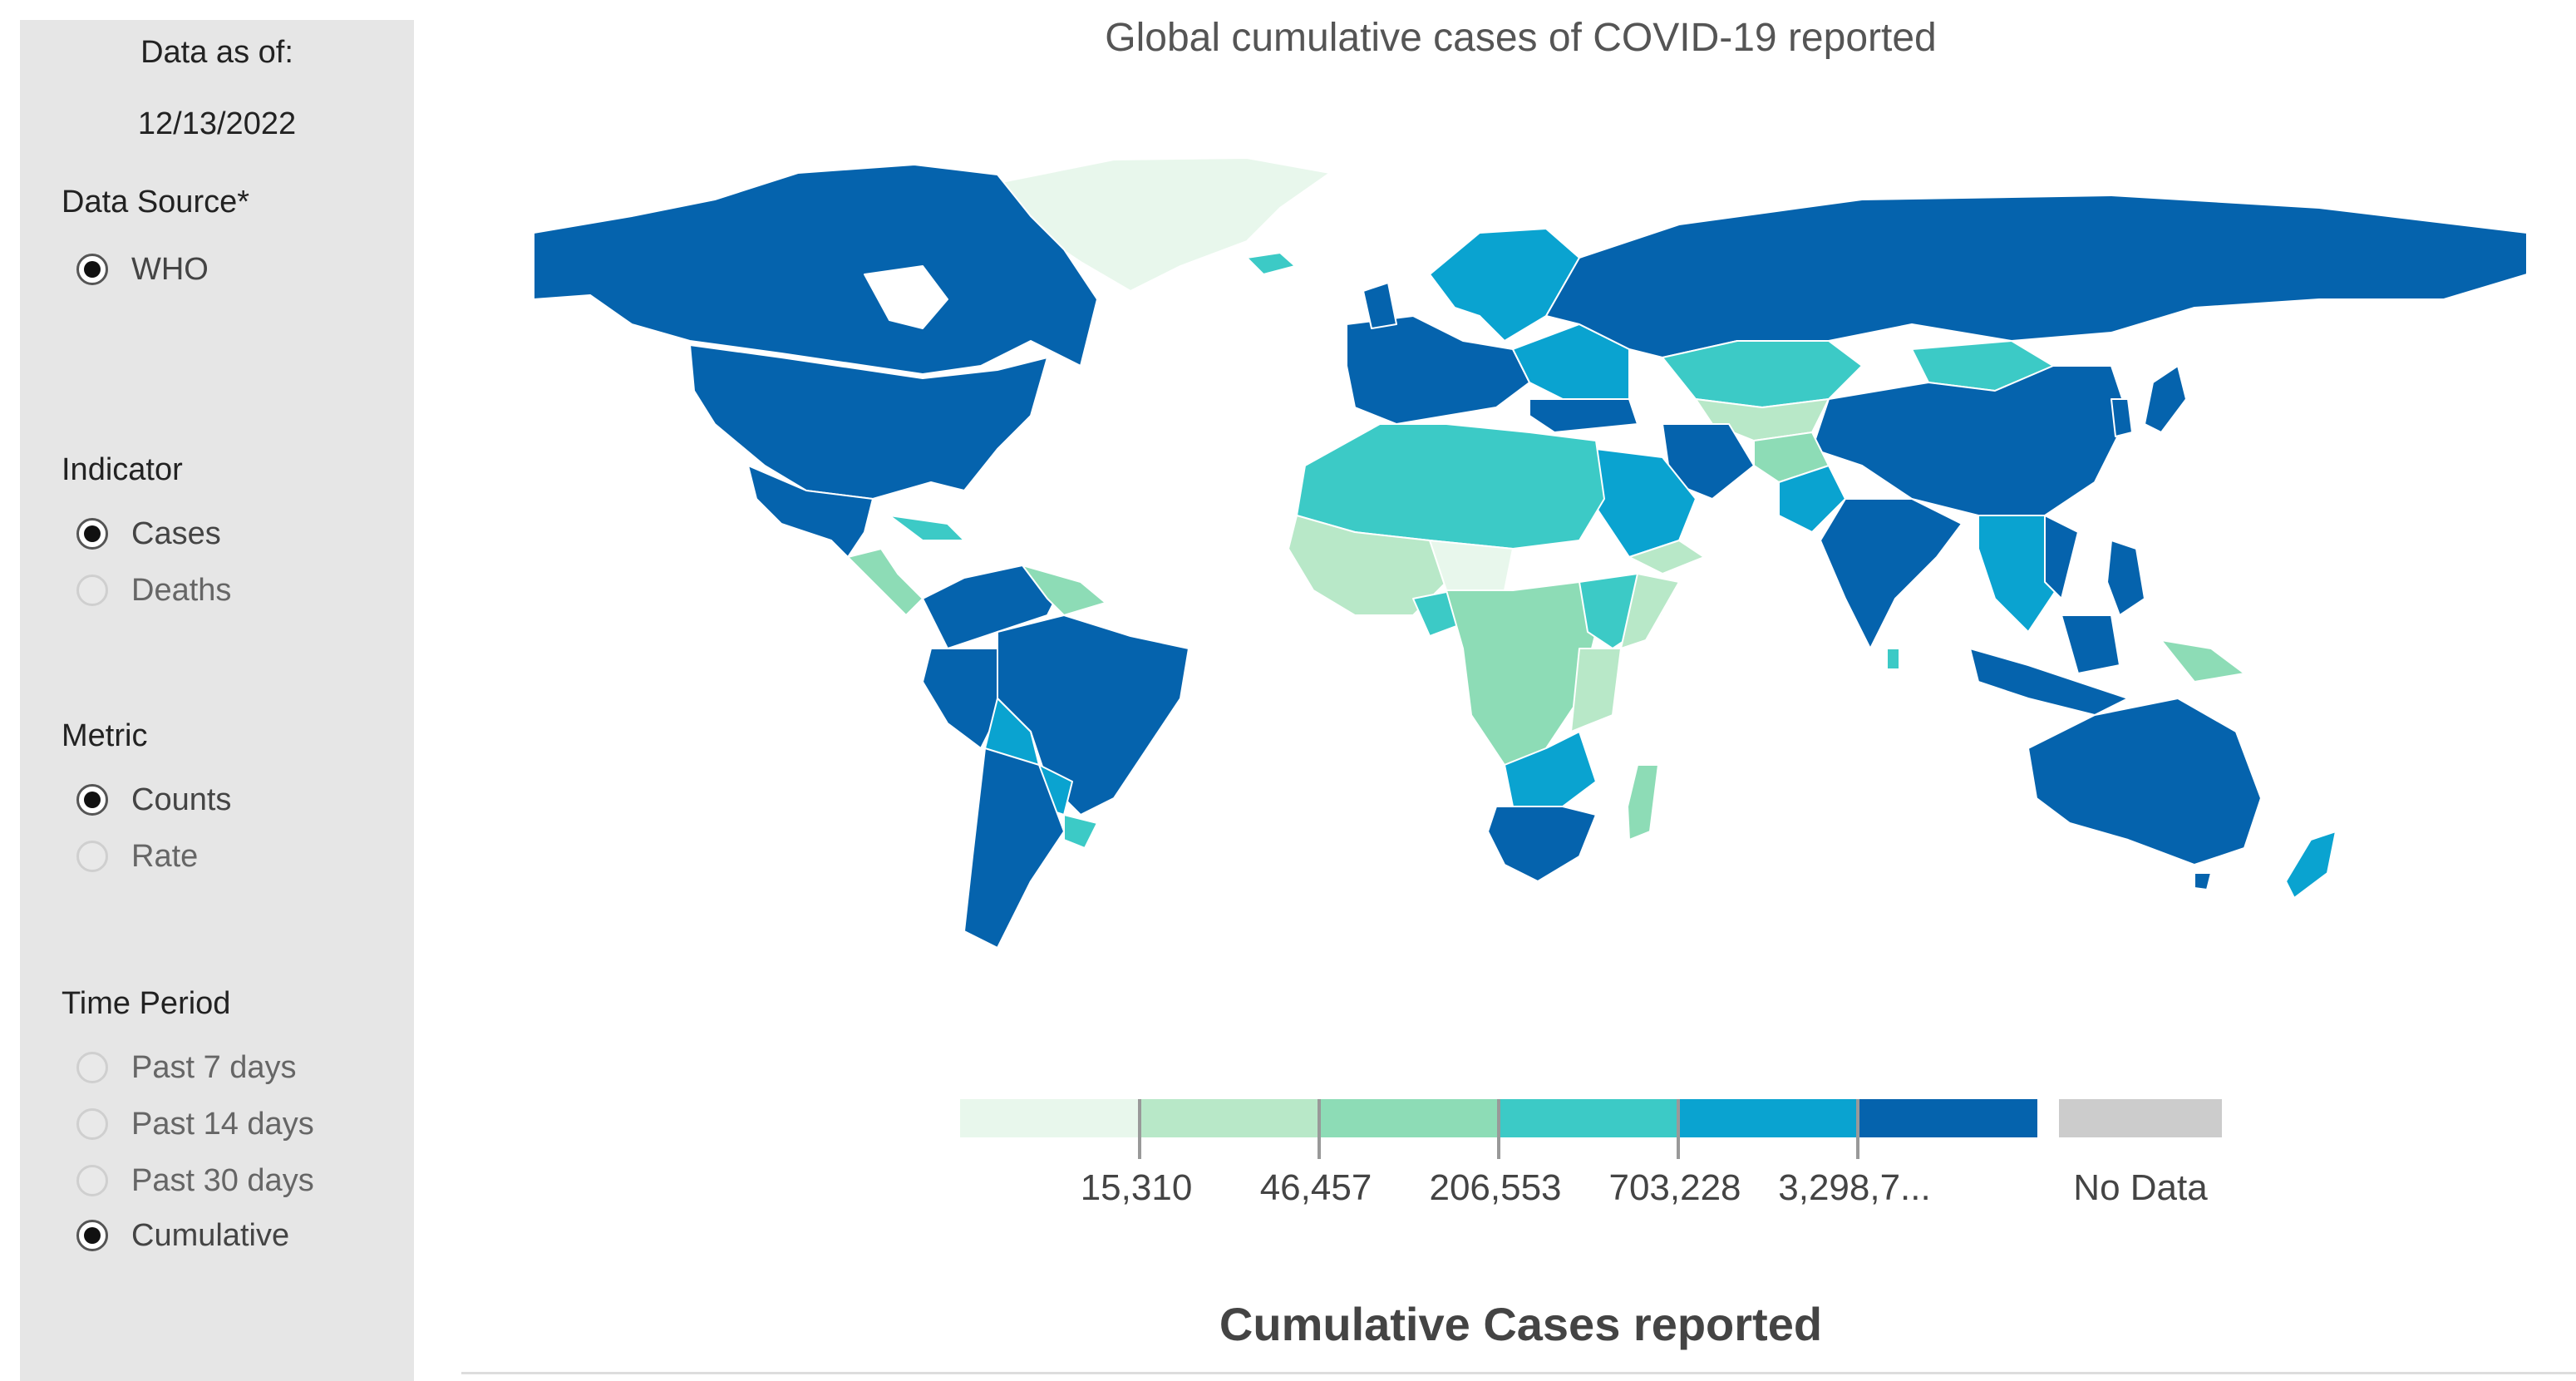 Image resolution: width=2576 pixels, height=1381 pixels. Describe the element at coordinates (156, 202) in the screenshot. I see `data-source-label: Data Source*` at that location.